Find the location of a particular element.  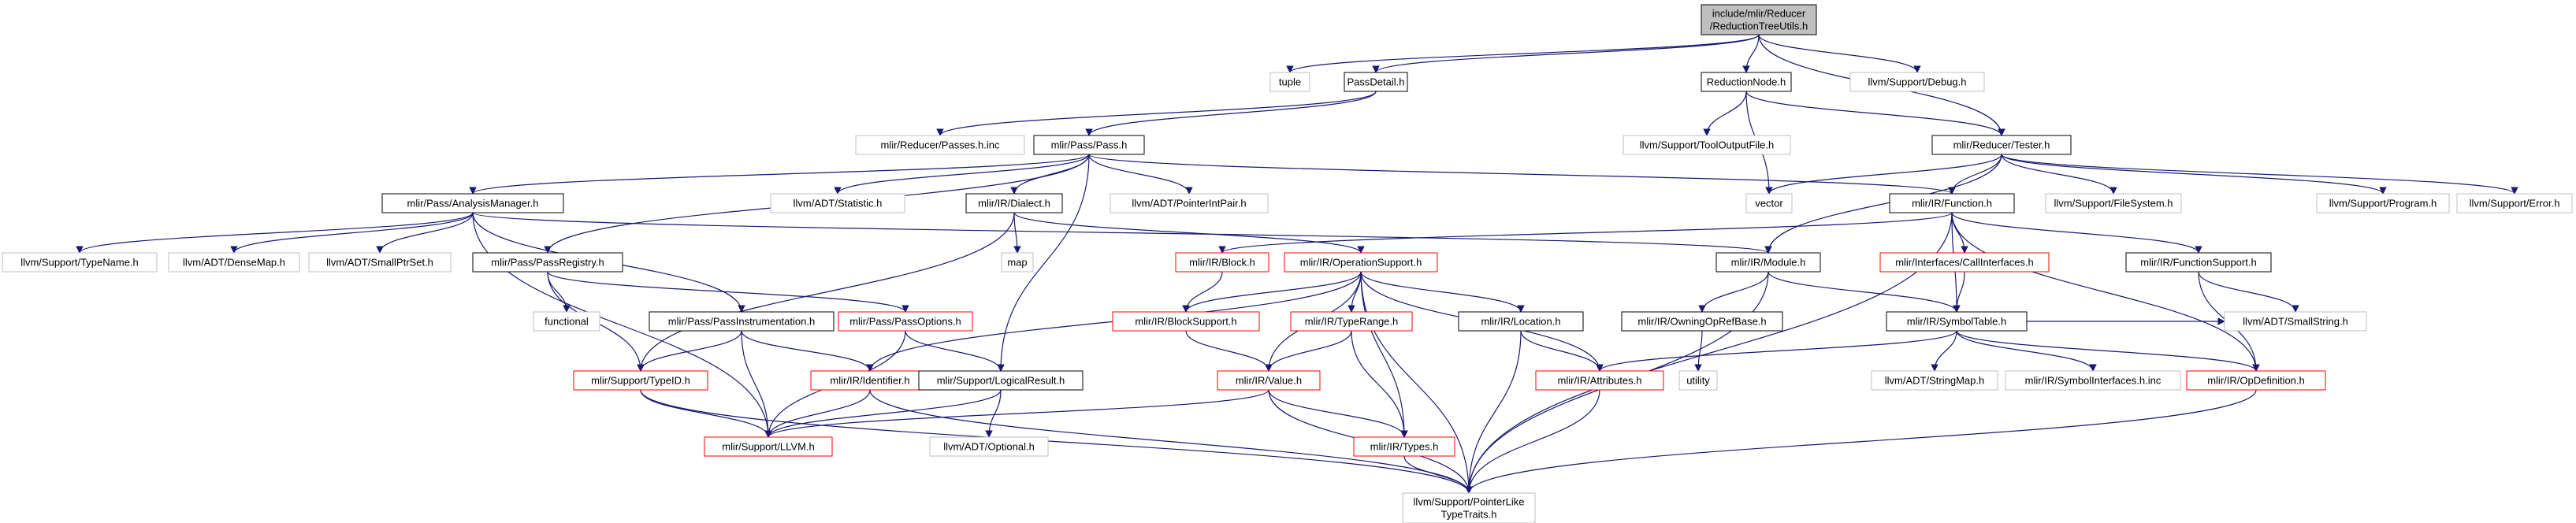

node-box-passinstr is located at coordinates (742, 321).